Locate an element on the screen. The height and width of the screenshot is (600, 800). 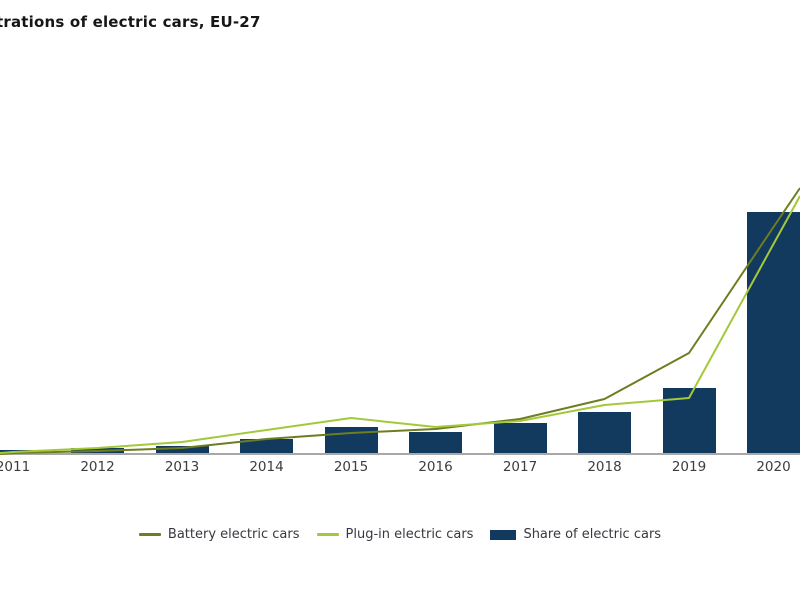
legend-item-battery: Battery electric cars is located at coordinates (219, 534).